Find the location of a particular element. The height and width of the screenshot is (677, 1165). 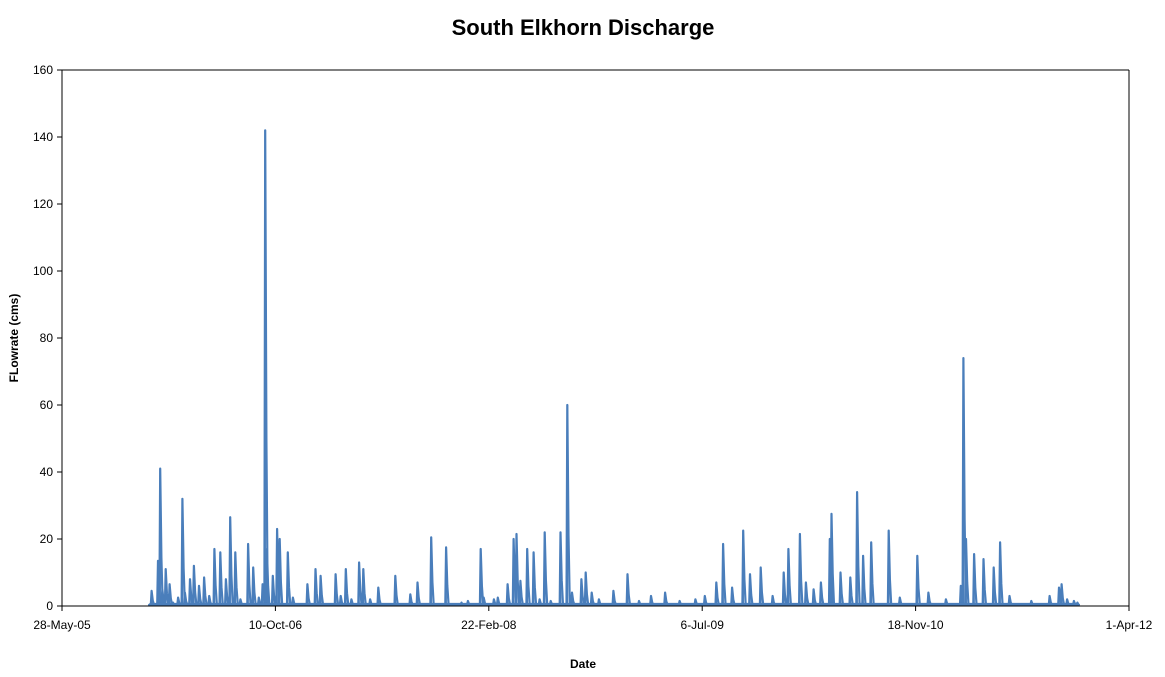

y-tick-label: 60 is located at coordinates (47, 405).